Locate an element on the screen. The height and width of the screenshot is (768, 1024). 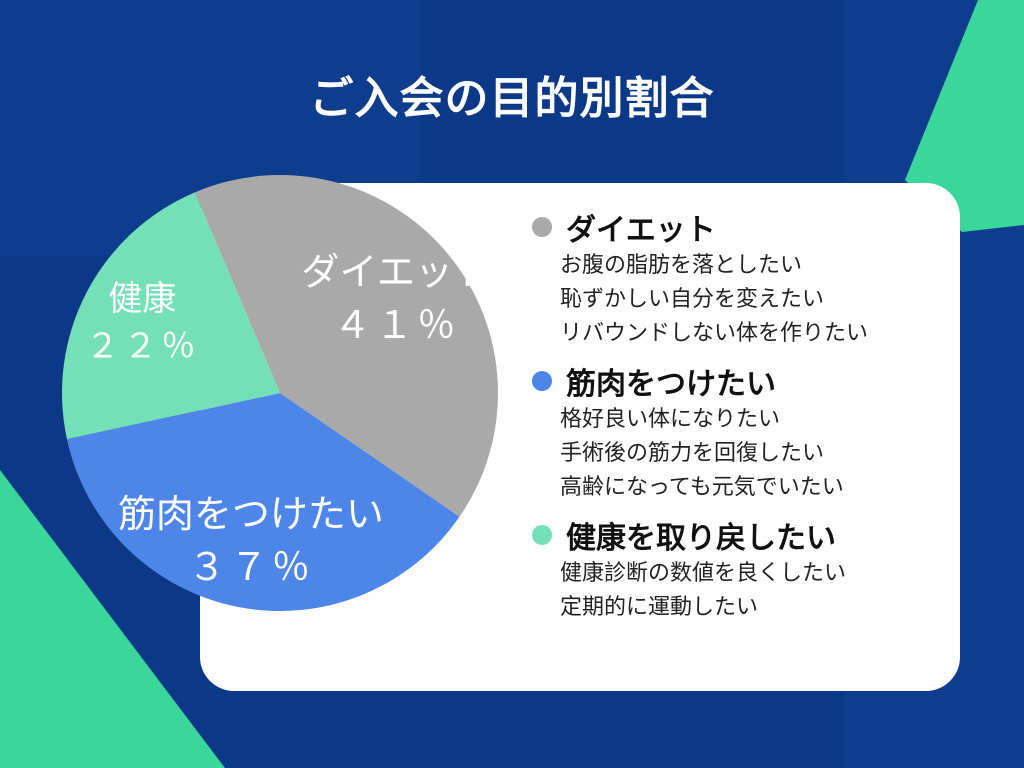
pie-label-name-health: 健康 is located at coordinates (142, 299).